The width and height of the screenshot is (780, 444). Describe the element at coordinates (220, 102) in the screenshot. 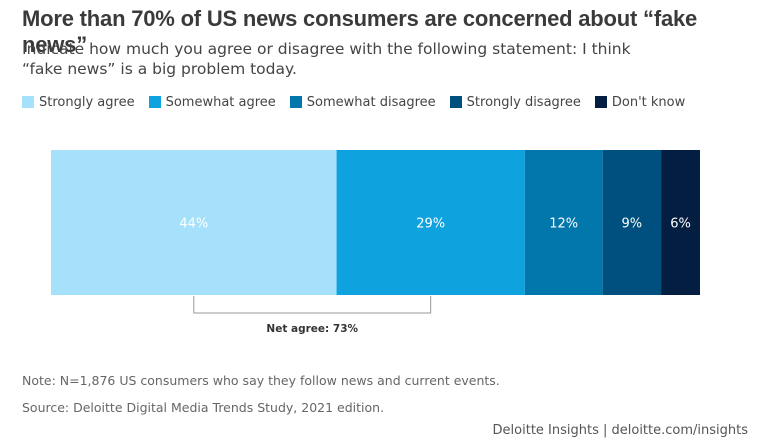

I see `legend-label: Somewhat agree` at that location.